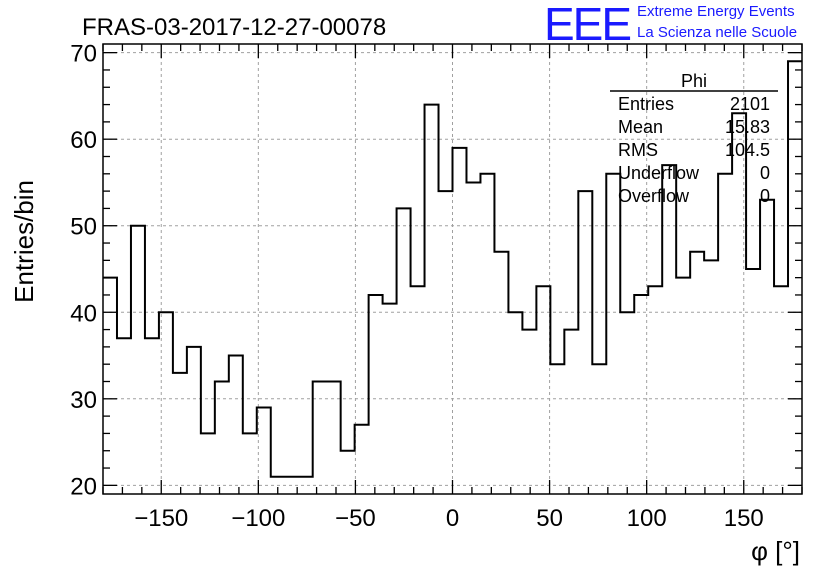  Describe the element at coordinates (452, 518) in the screenshot. I see `x-tick-label: 0` at that location.